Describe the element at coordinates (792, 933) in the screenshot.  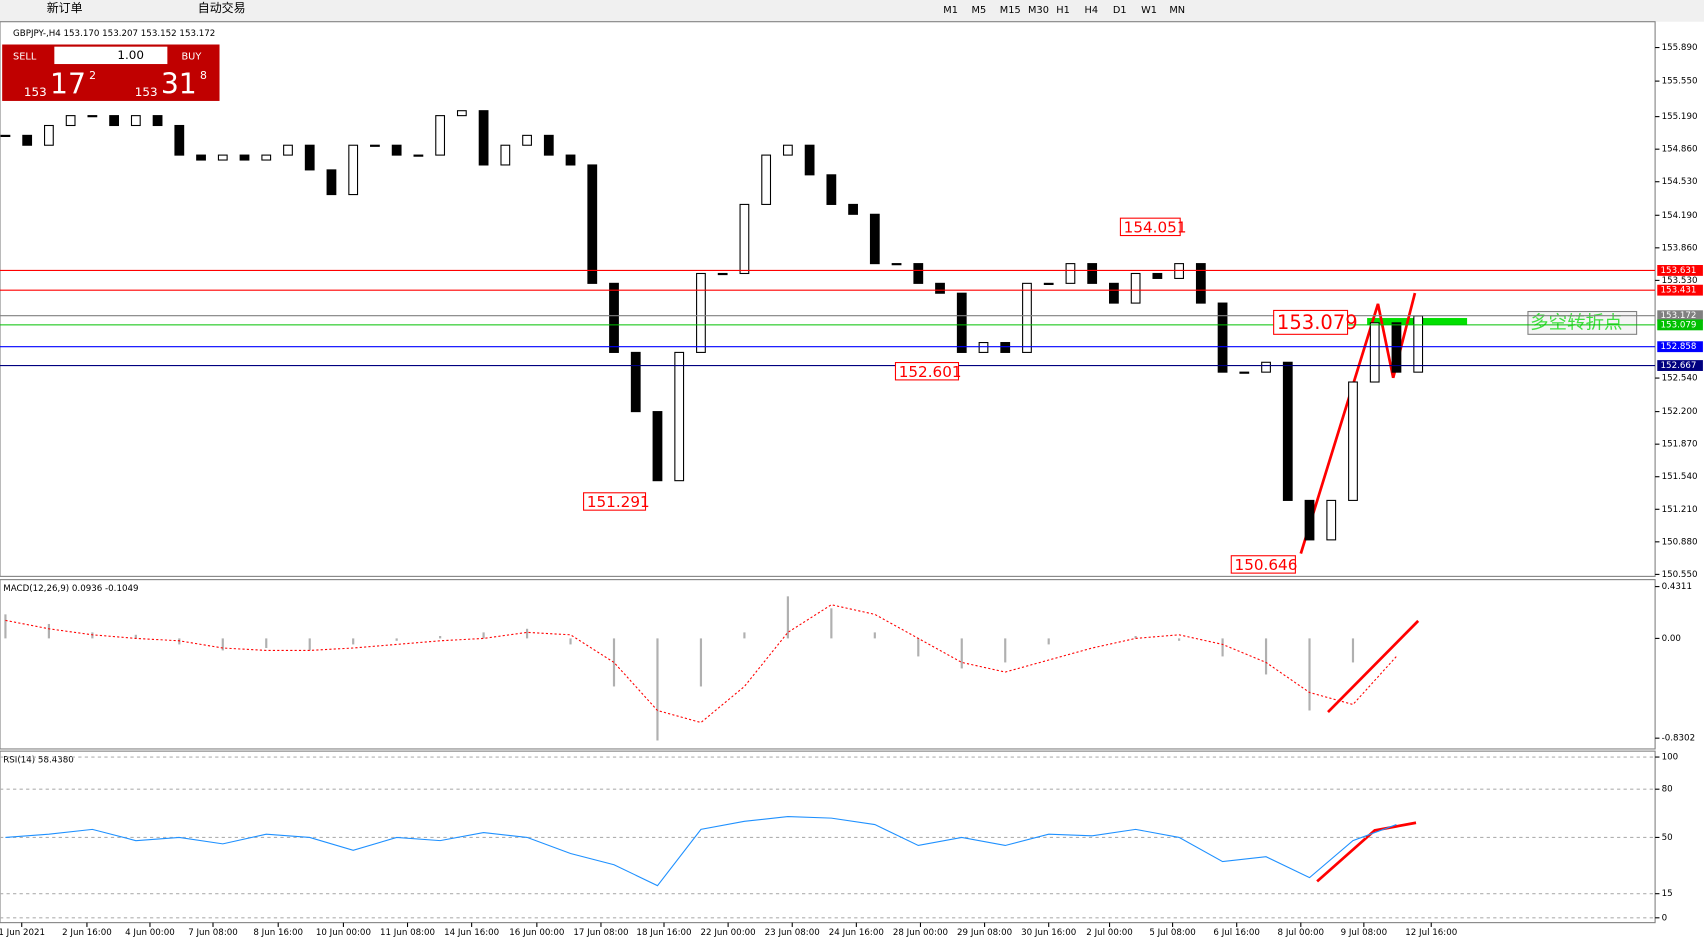
I see `x-tick-label: 23 Jun 08:00` at that location.